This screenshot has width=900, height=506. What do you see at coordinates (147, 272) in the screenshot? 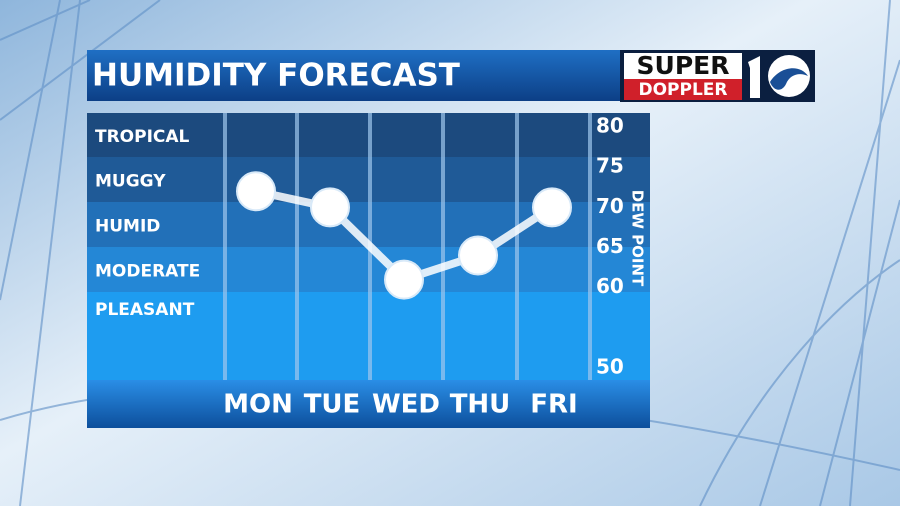
I see `band-label: MODERATE` at bounding box center [147, 272].